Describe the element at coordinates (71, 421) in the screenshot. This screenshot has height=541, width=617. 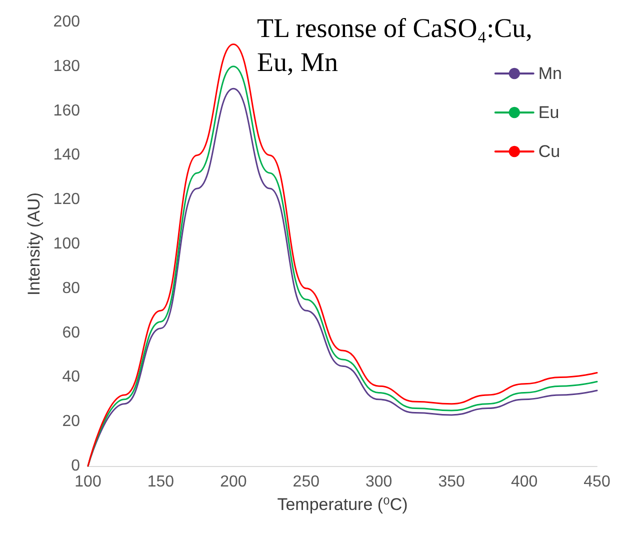
I see `y-tick-label: 20` at that location.